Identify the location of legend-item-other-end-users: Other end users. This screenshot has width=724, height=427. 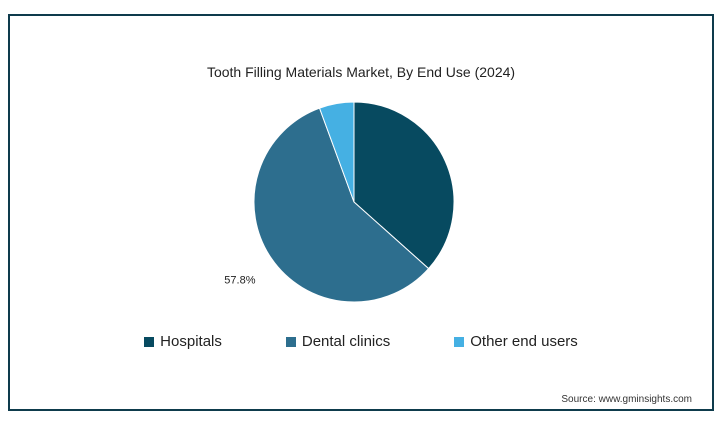
(516, 341).